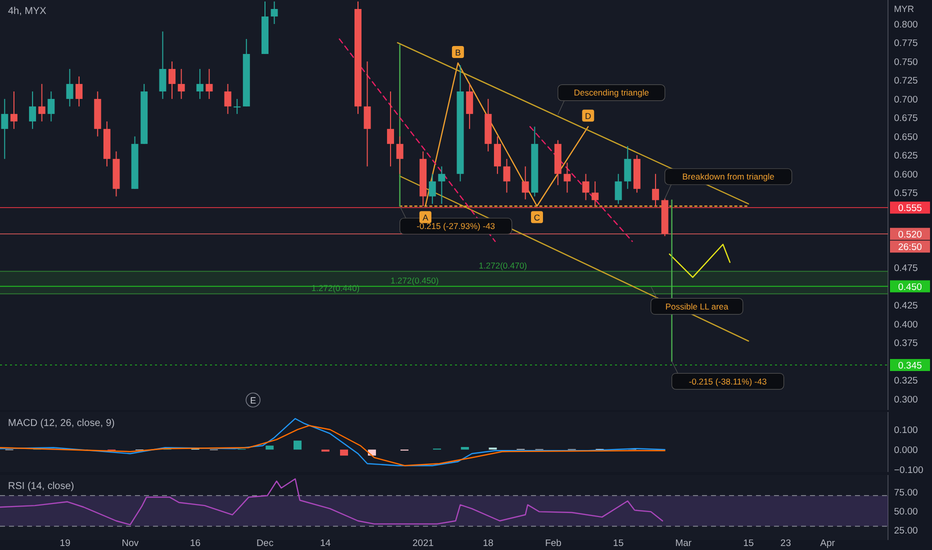 Image resolution: width=932 pixels, height=550 pixels. I want to click on annotation: E, so click(253, 401).